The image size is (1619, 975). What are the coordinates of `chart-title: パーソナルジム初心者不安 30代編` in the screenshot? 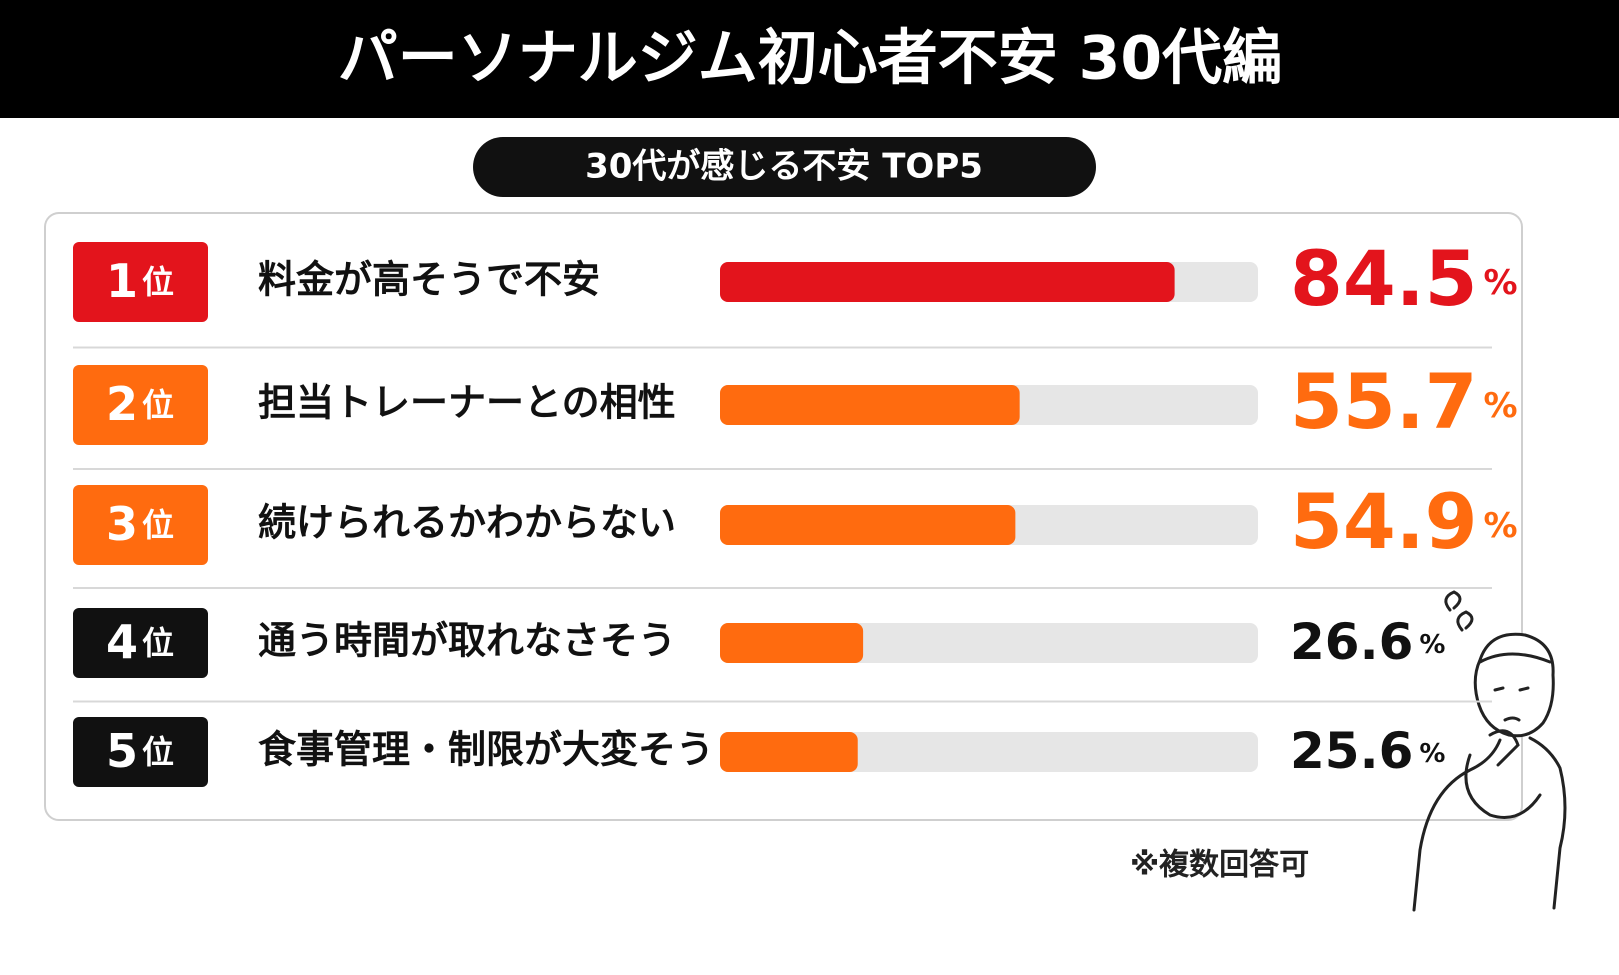 It's located at (810, 59).